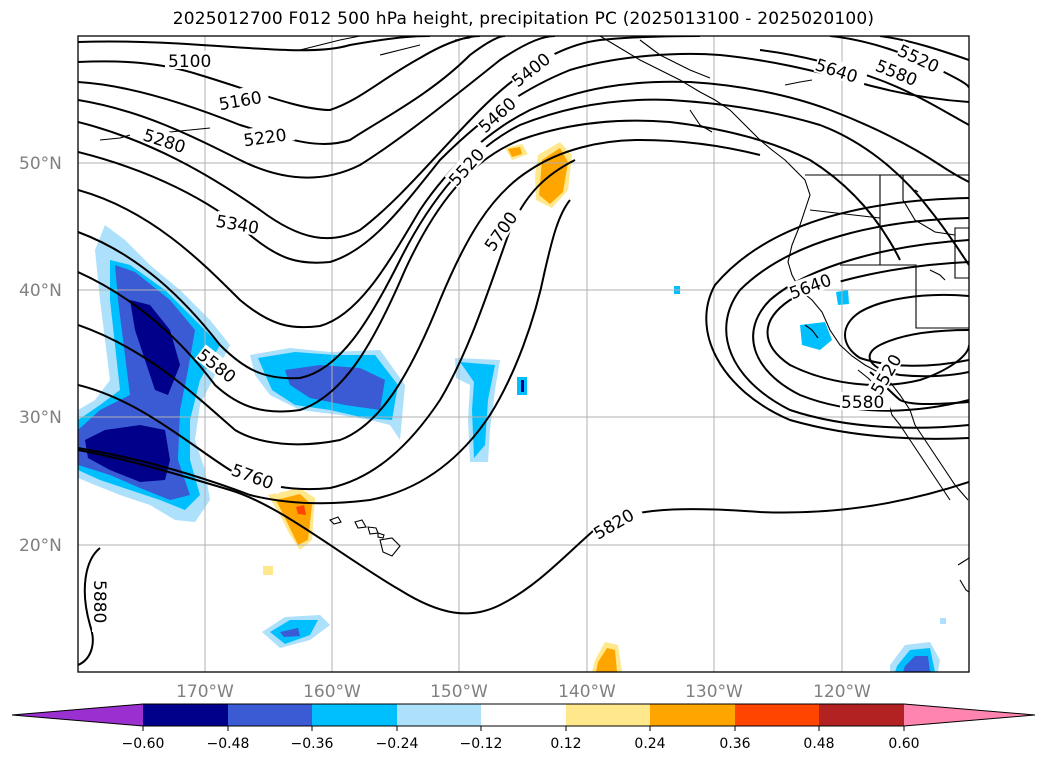 Image resolution: width=1047 pixels, height=765 pixels. What do you see at coordinates (649, 744) in the screenshot?
I see `colorbar-tick-label: 0.24` at bounding box center [649, 744].